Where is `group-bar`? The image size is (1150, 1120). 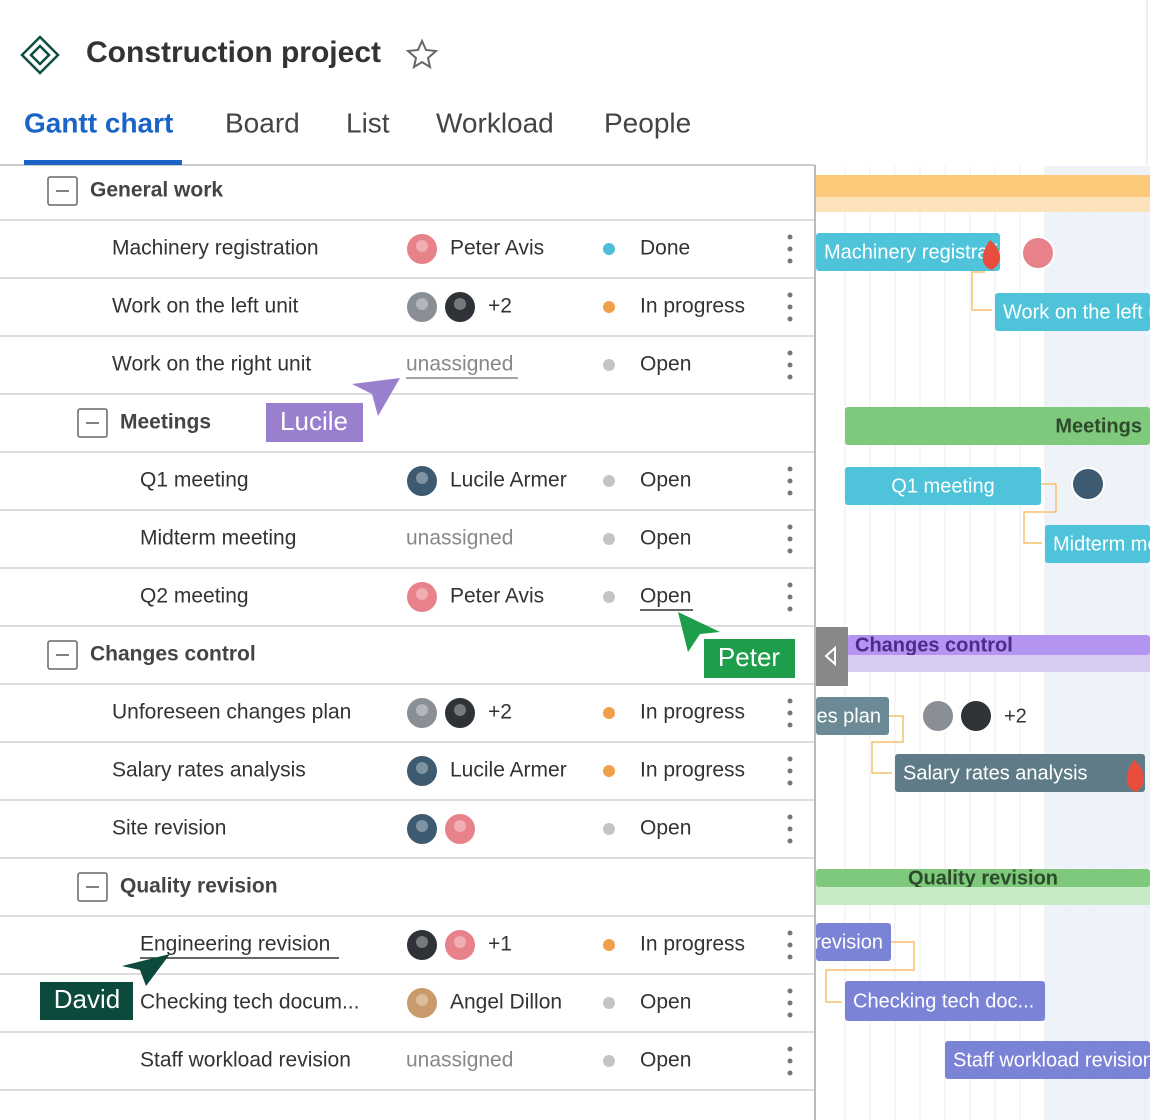 group-bar is located at coordinates (983, 186).